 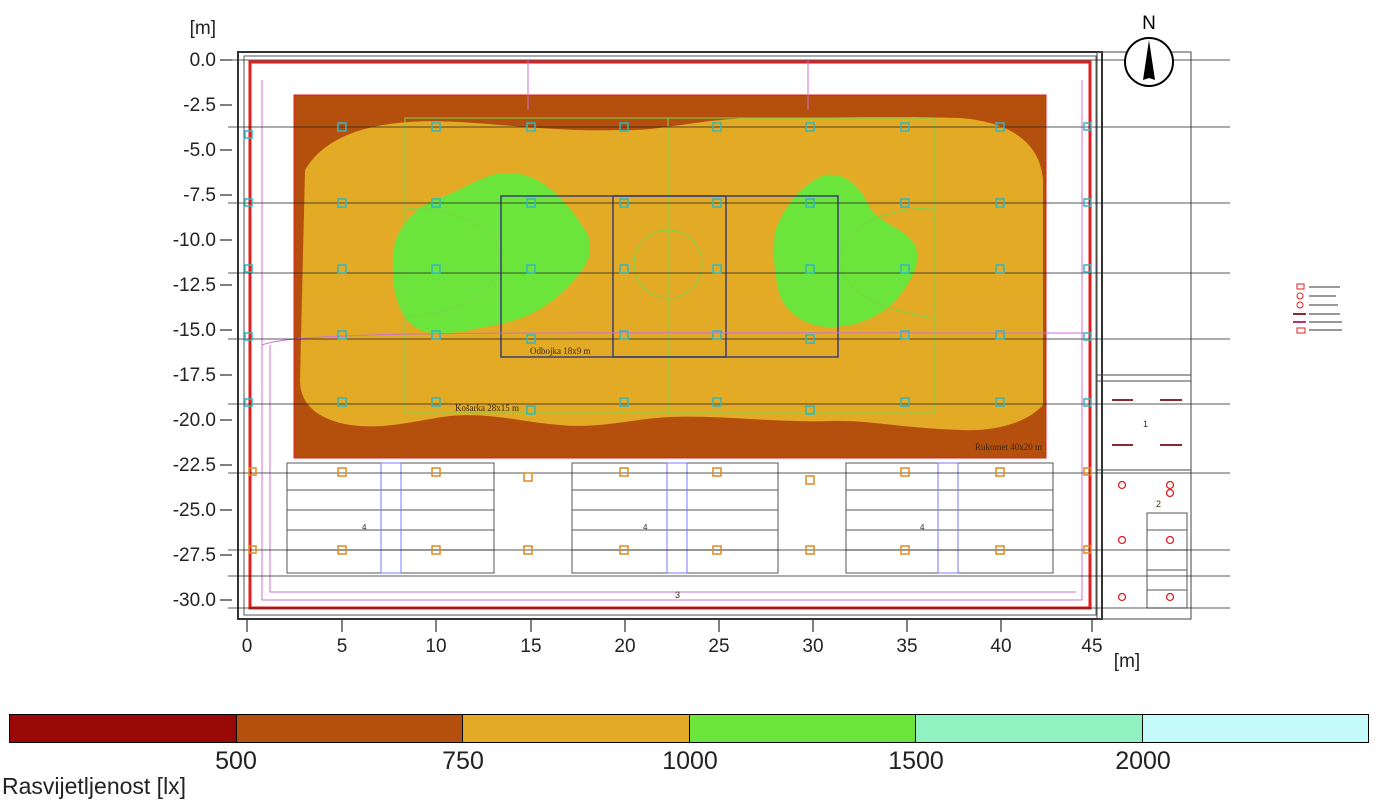 What do you see at coordinates (364, 527) in the screenshot?
I see `stand-label-1: 4` at bounding box center [364, 527].